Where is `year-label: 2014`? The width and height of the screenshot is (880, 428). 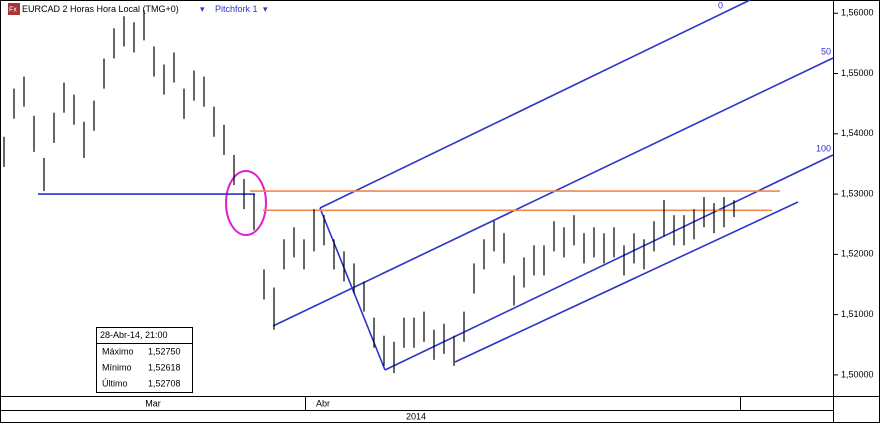
year-label: 2014 is located at coordinates (416, 416).